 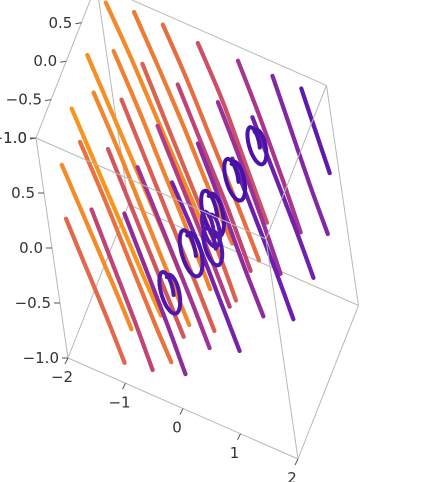 What do you see at coordinates (61, 23) in the screenshot?
I see `y-tick-label-3: 0.5` at bounding box center [61, 23].